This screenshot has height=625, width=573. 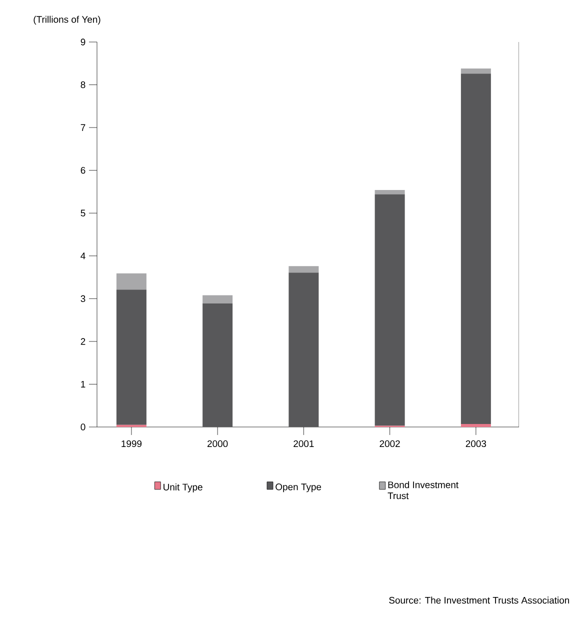 I want to click on x-tick-label: 2003, so click(x=476, y=444).